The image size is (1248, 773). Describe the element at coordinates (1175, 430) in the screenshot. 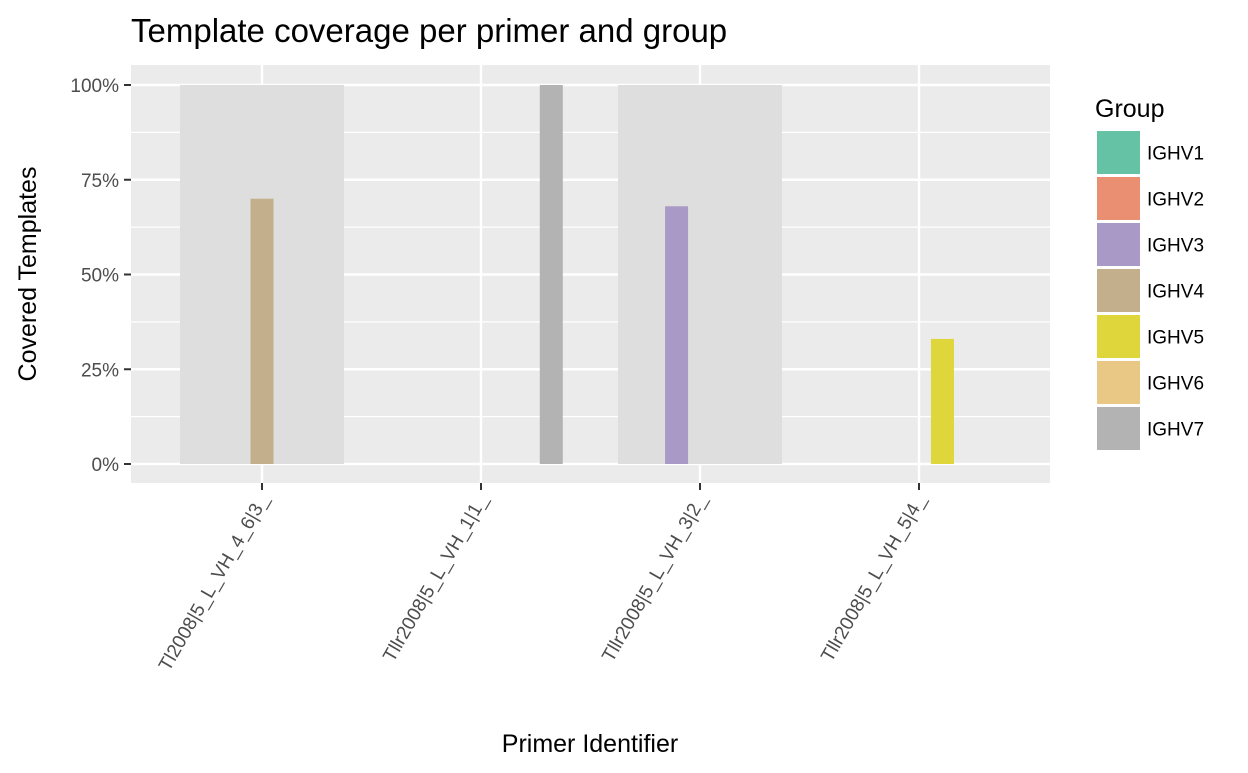

I see `legend-label: IGHV7` at that location.